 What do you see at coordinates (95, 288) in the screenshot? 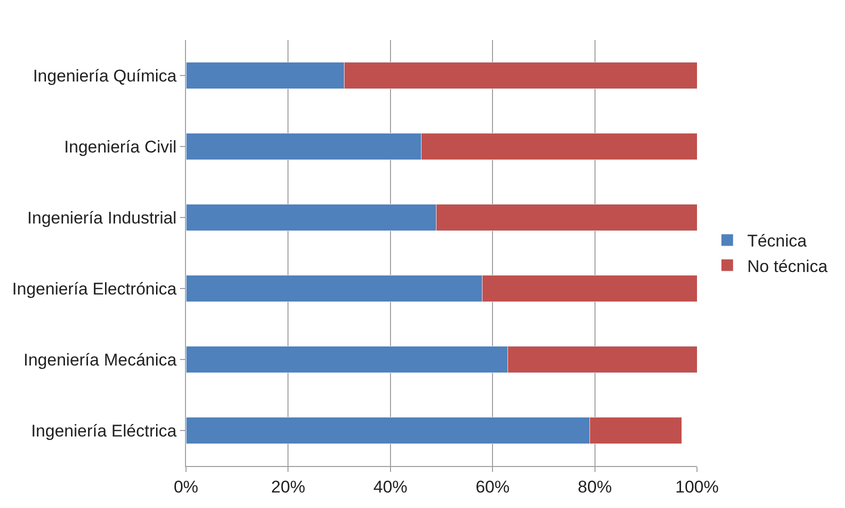
I see `y-tick-label: Ingeniería Electrónica` at bounding box center [95, 288].